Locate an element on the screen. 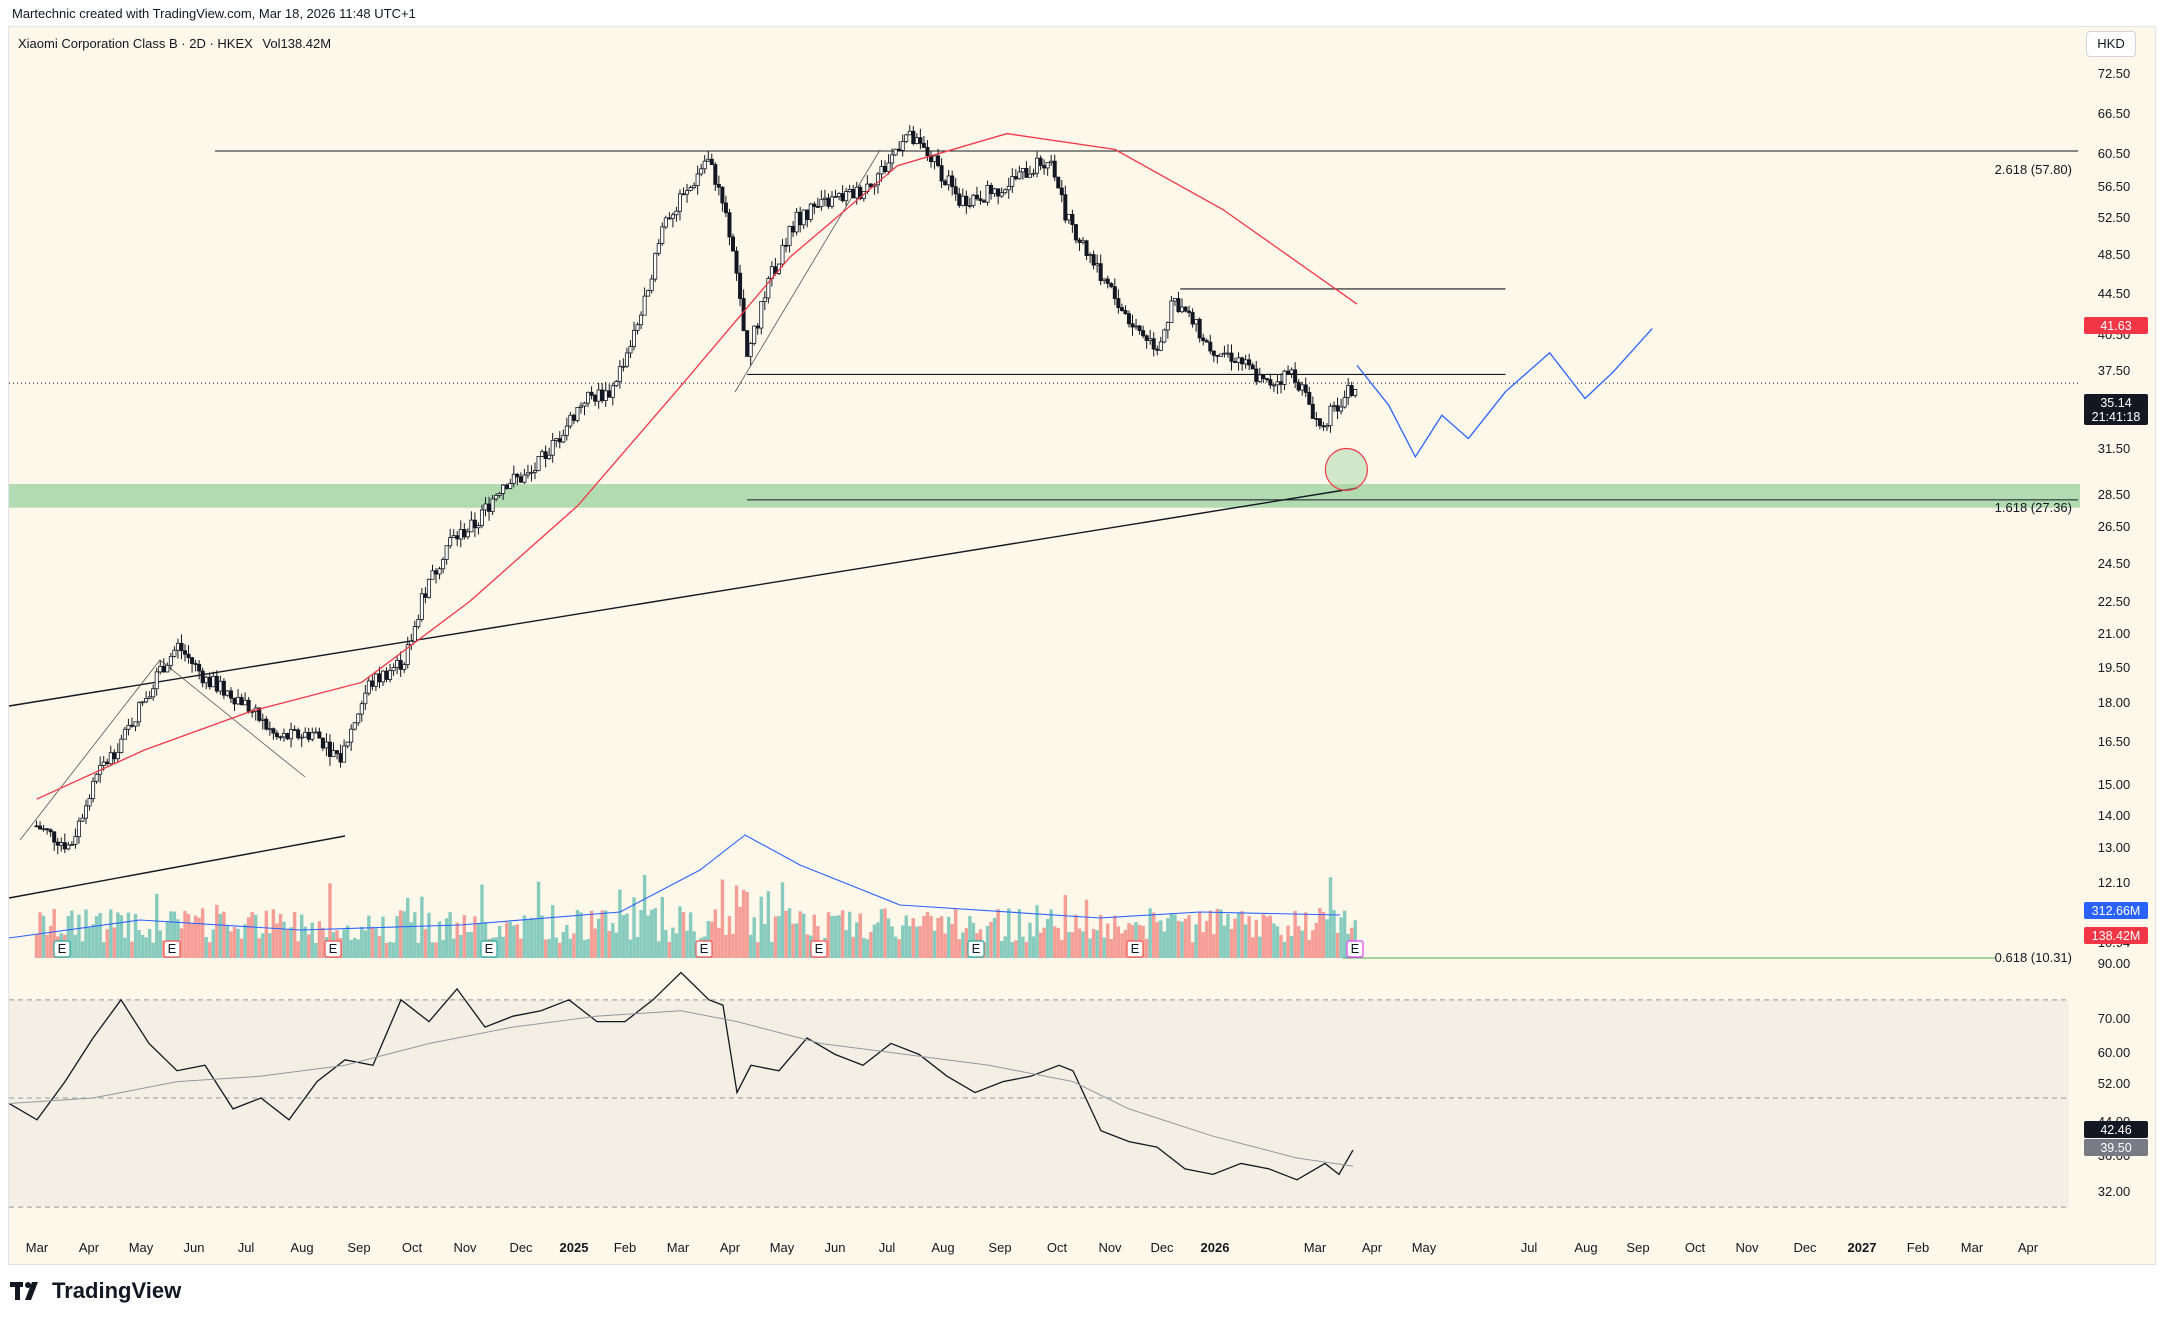 The height and width of the screenshot is (1321, 2161). earnings-marker is located at coordinates (1135, 949).